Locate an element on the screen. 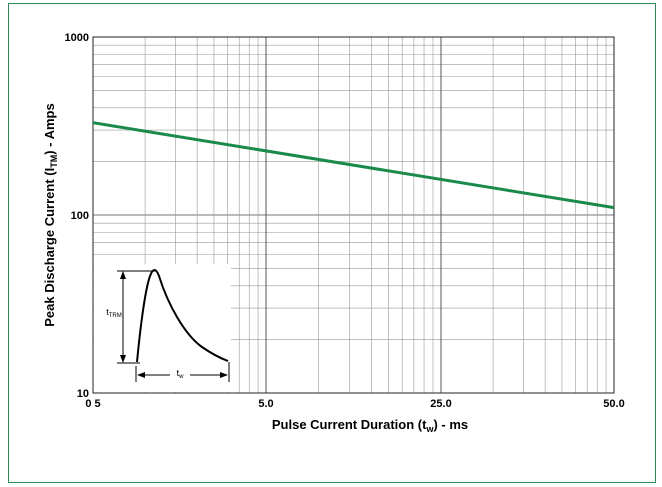 Image resolution: width=662 pixels, height=487 pixels. inset-height-label: tTRM is located at coordinates (114, 313).